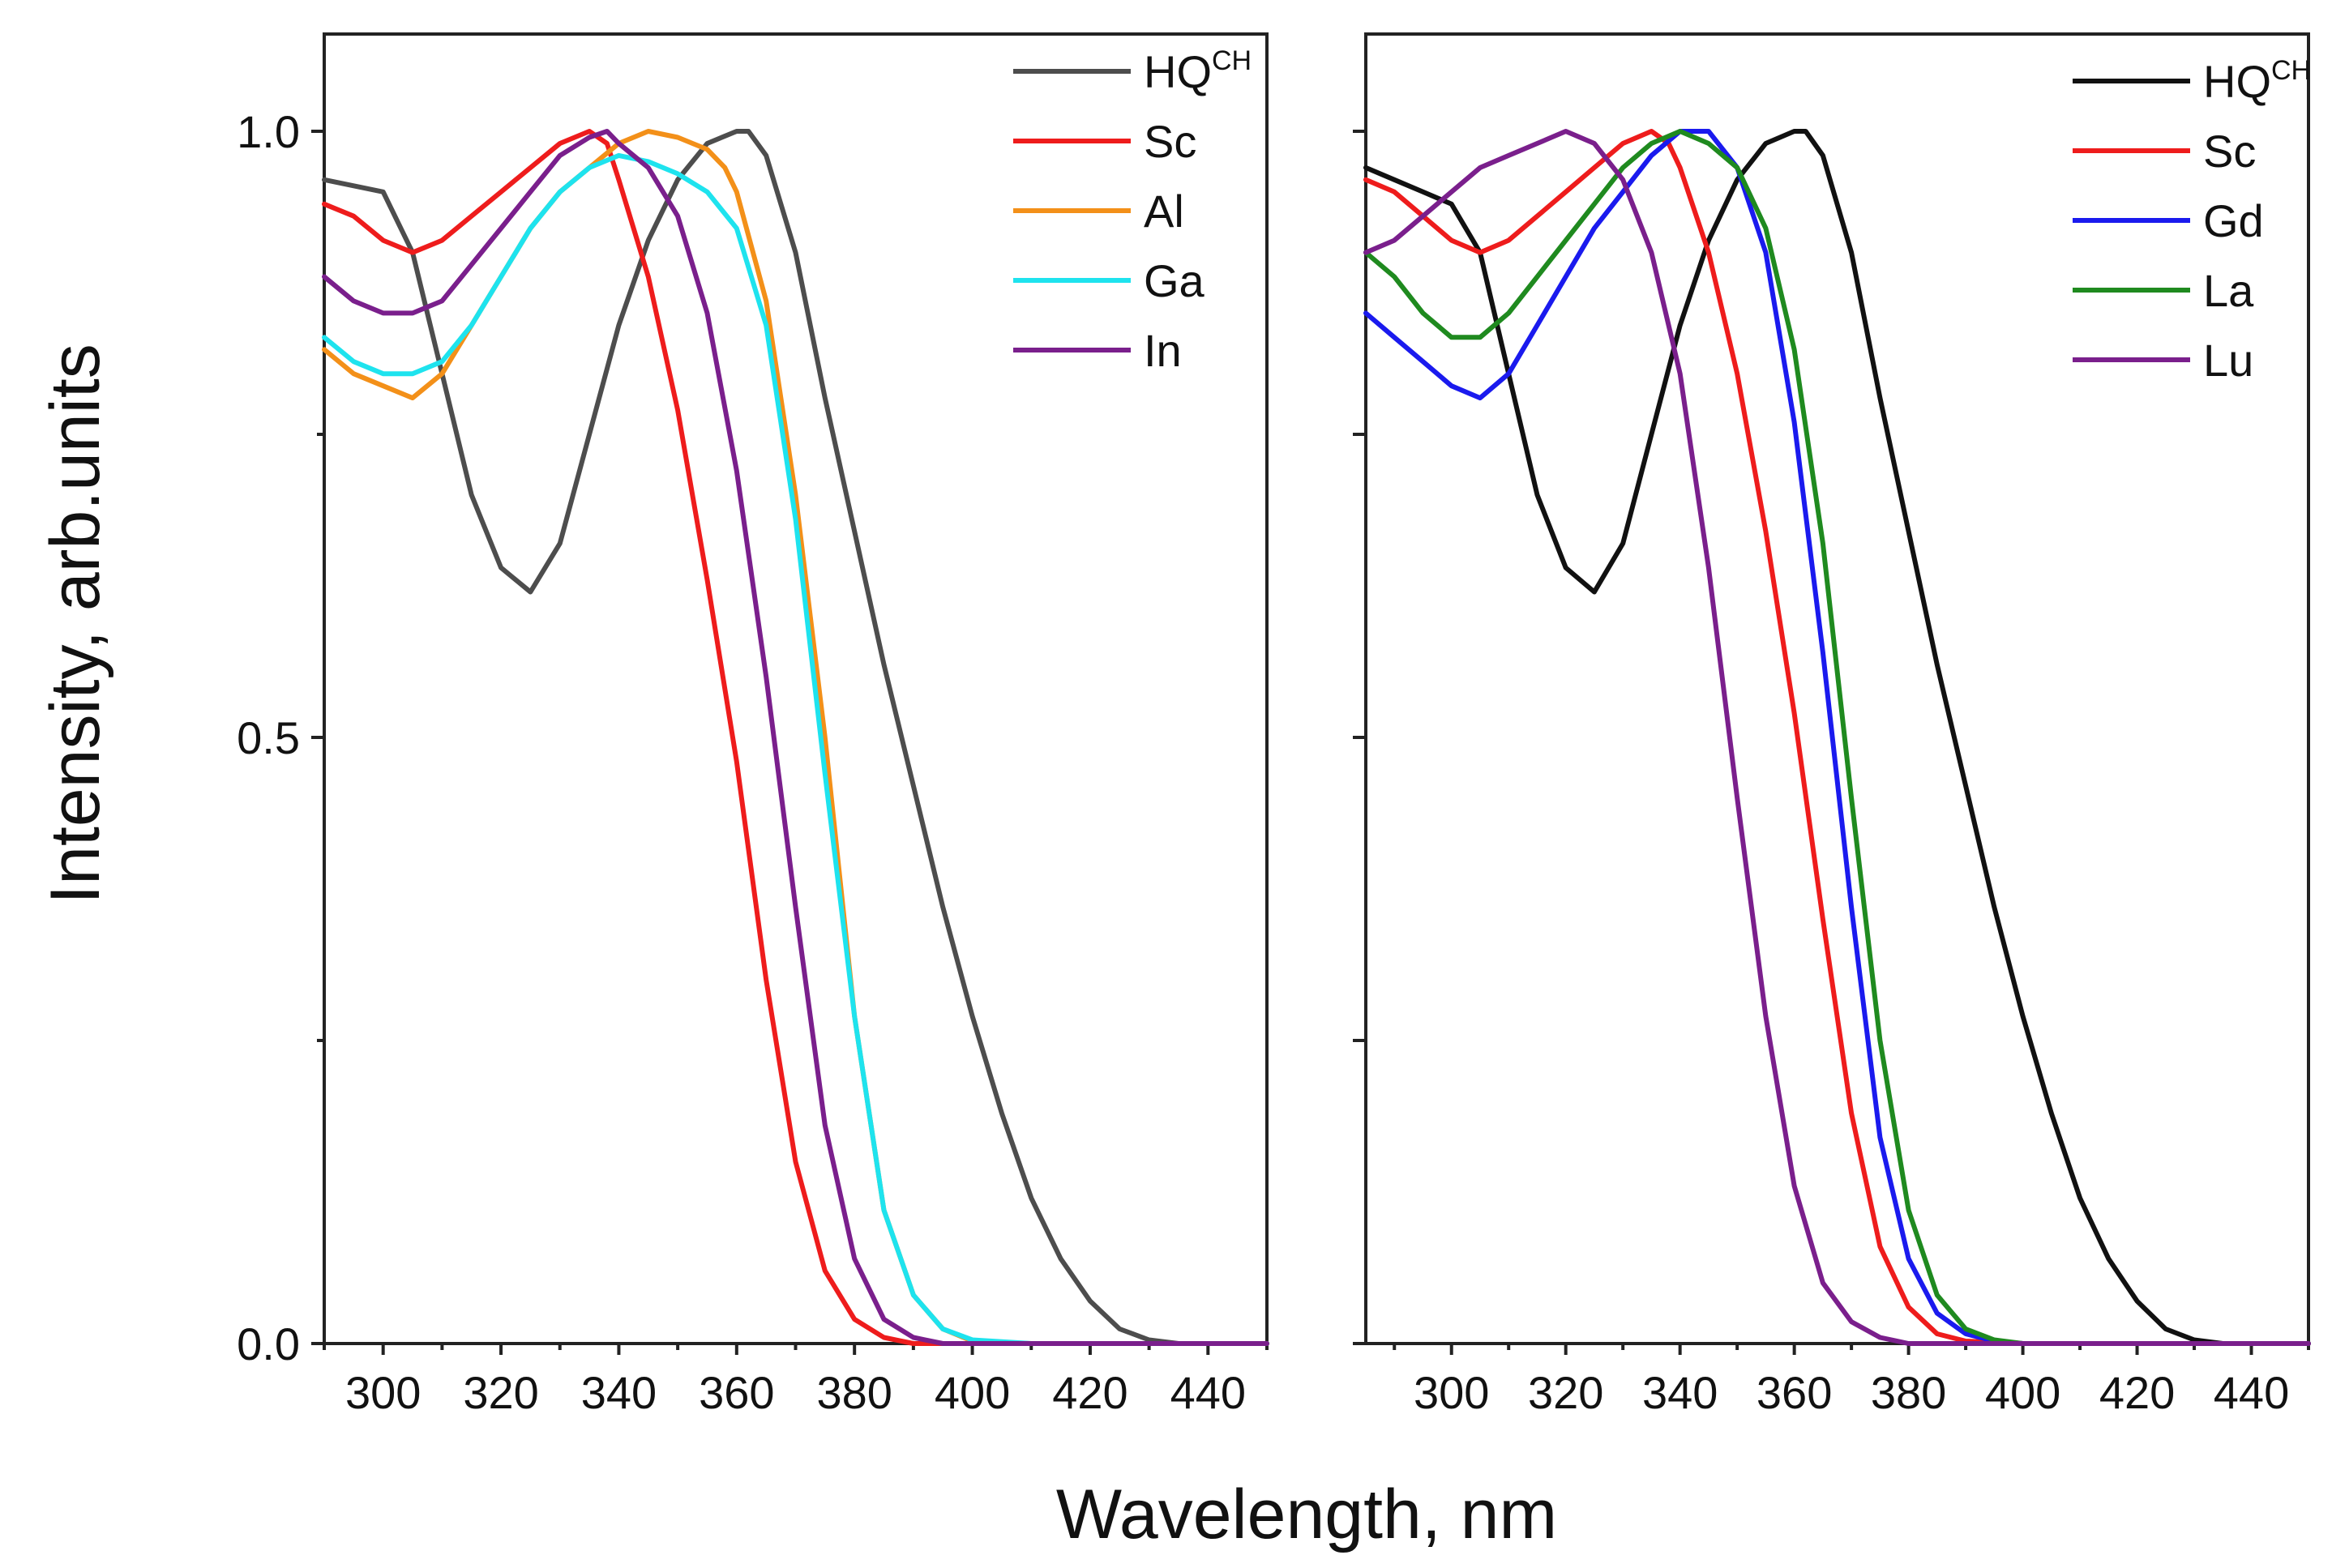  Describe the element at coordinates (2228, 361) in the screenshot. I see `legend-label-lu: Lu` at that location.